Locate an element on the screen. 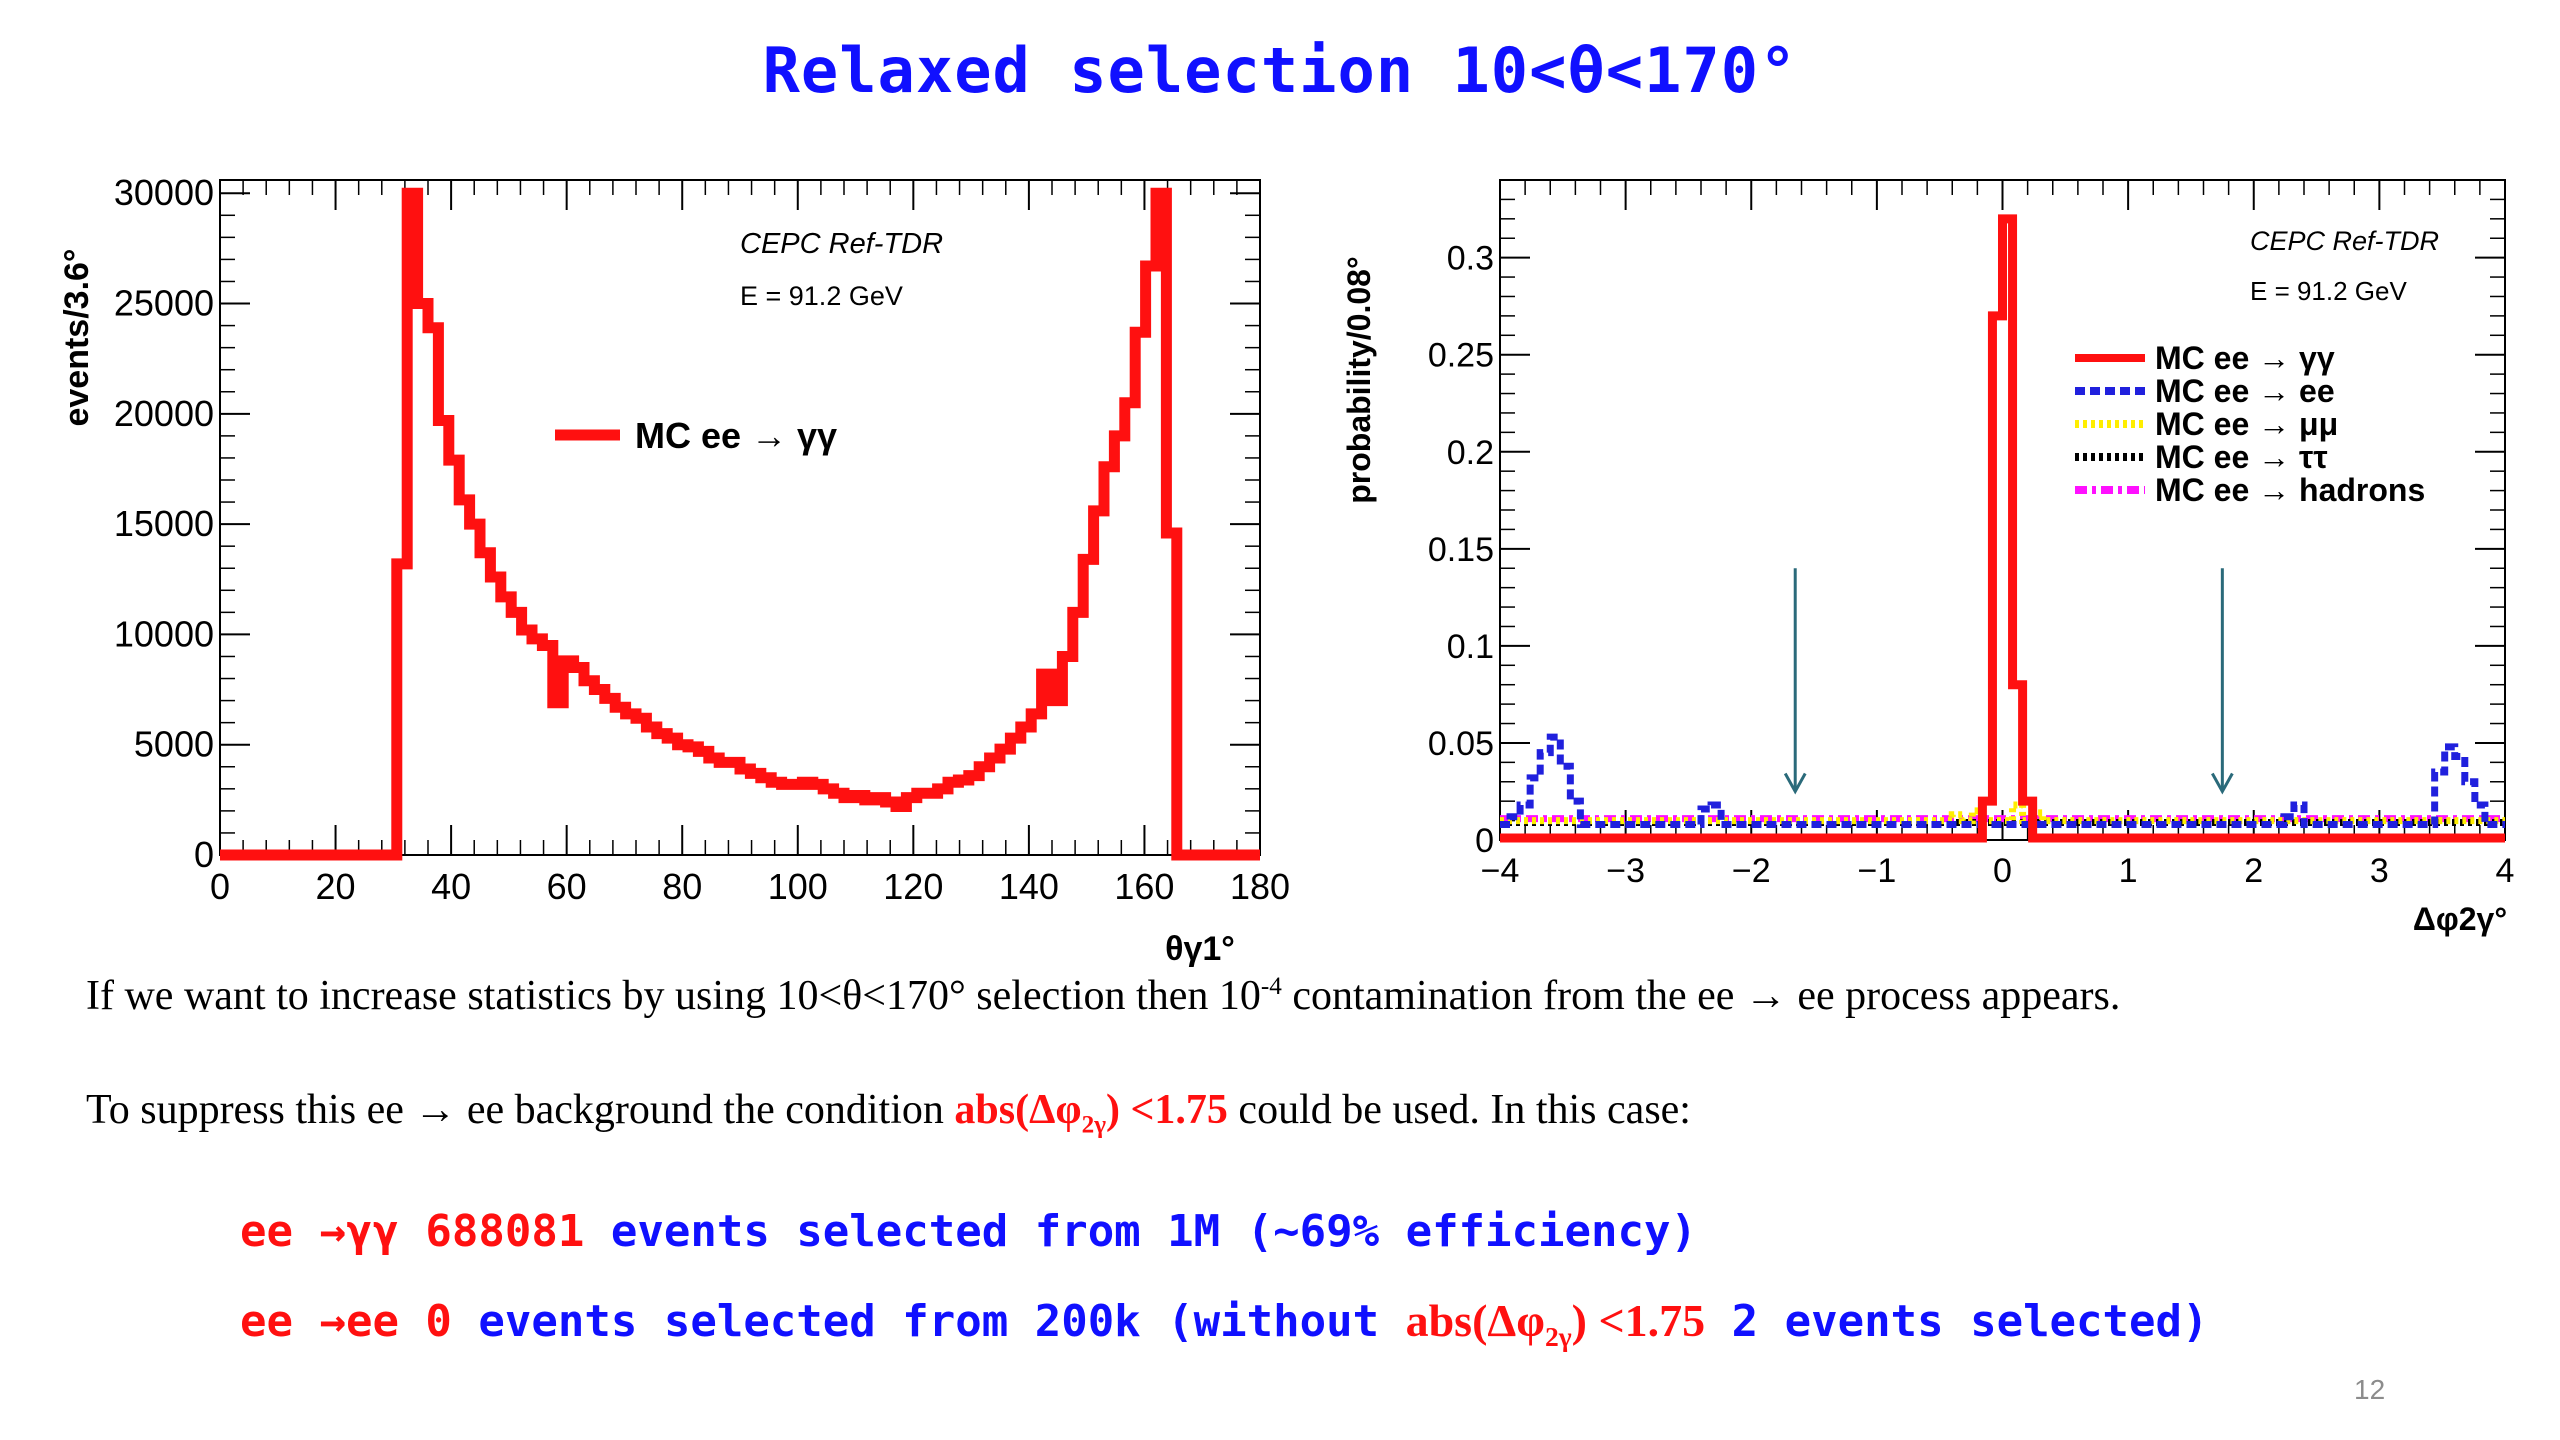  y-tick-label: 15000 is located at coordinates (164, 523).